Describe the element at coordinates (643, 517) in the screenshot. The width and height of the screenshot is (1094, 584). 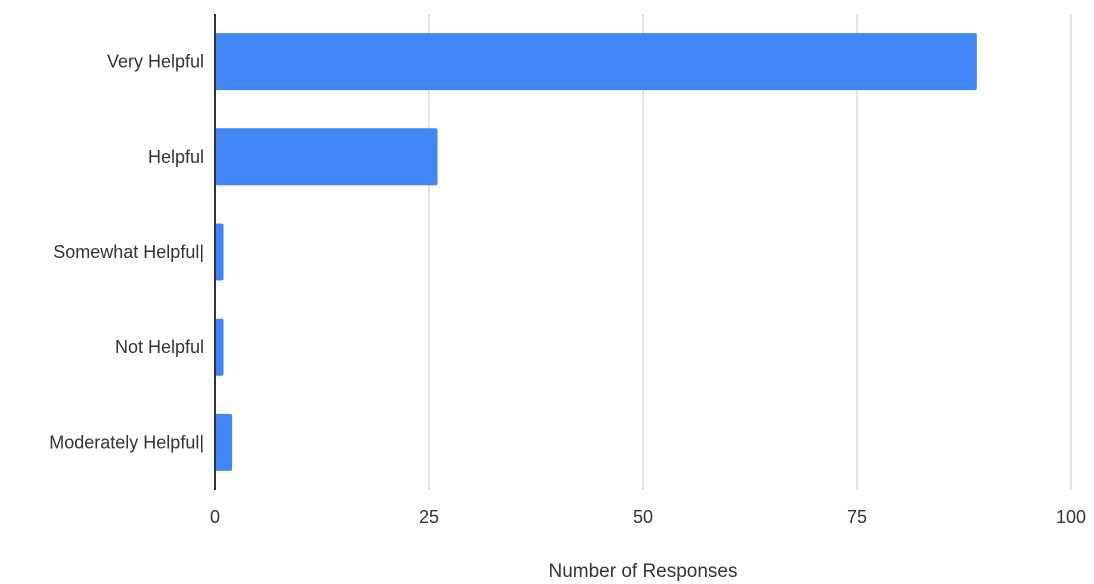
I see `x-tick-label: 50` at that location.